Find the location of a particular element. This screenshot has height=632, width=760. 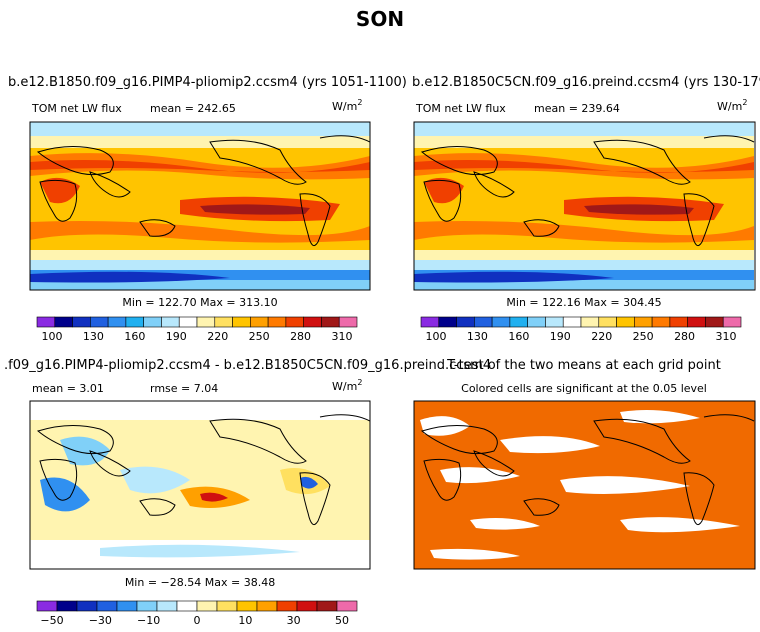

figure-title: SON is located at coordinates (380, 19).